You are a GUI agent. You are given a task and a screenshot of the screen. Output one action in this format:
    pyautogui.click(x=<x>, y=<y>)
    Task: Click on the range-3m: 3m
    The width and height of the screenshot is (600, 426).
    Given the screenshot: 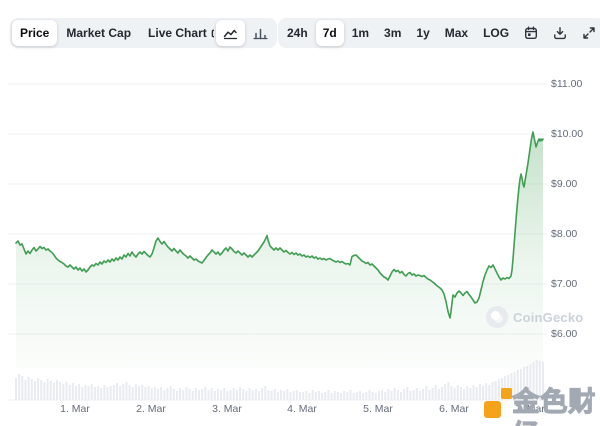 What is the action you would take?
    pyautogui.click(x=392, y=33)
    